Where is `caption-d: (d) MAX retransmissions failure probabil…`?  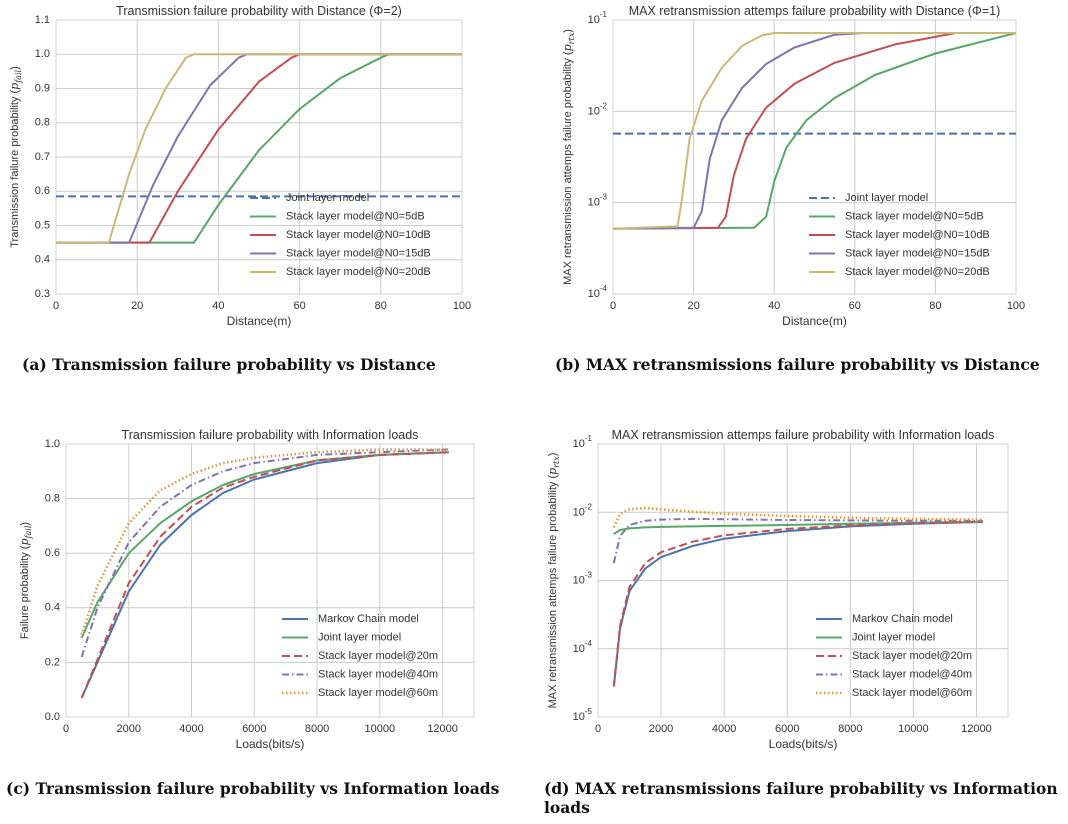 caption-d: (d) MAX retransmissions failure probabil… is located at coordinates (801, 798).